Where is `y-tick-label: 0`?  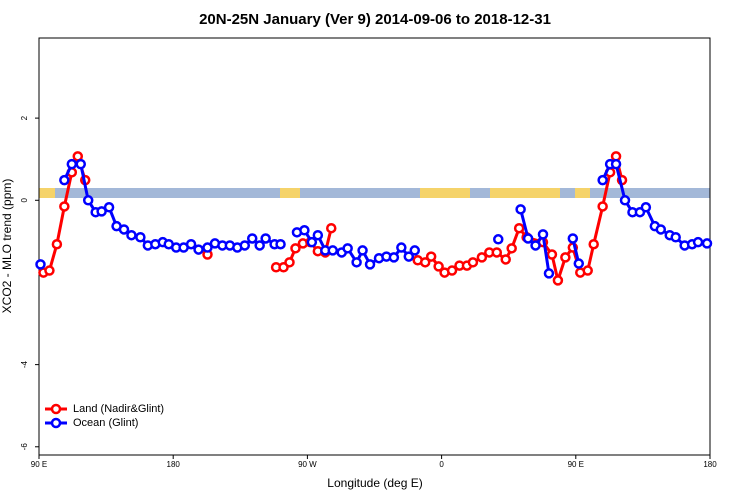
y-tick-label: 0 is located at coordinates (24, 200).